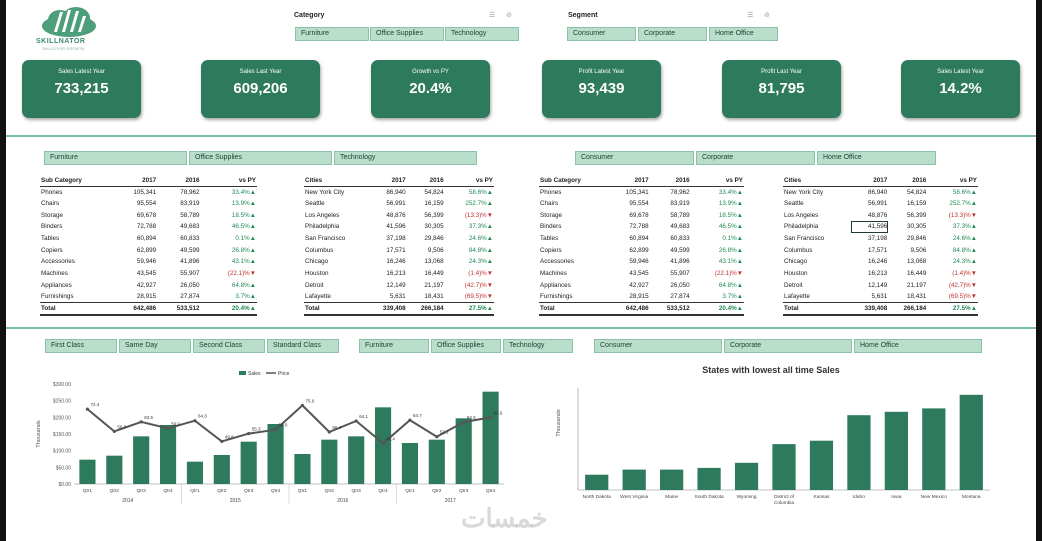  What do you see at coordinates (243, 227) in the screenshot?
I see `table-cell: 46.5%▲` at bounding box center [243, 227].